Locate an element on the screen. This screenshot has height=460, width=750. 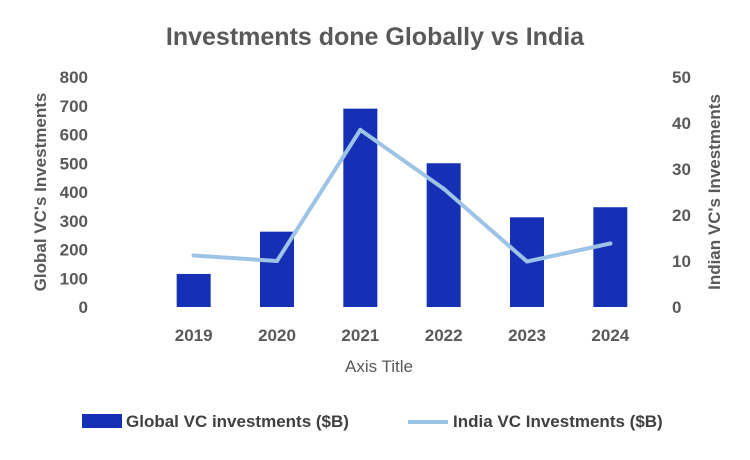
right-tick-label: 20 is located at coordinates (681, 215).